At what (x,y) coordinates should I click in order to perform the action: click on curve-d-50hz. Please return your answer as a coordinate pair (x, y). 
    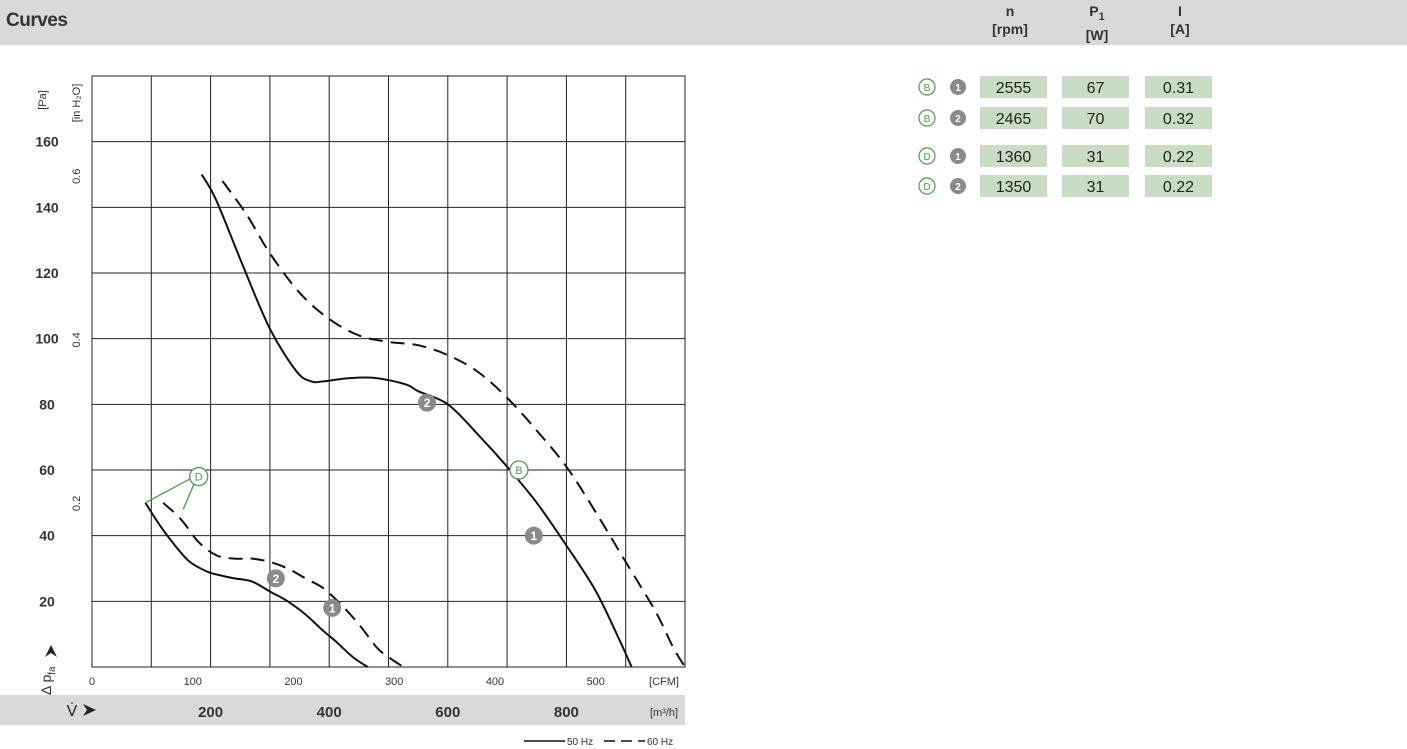
    Looking at the image, I should click on (256, 585).